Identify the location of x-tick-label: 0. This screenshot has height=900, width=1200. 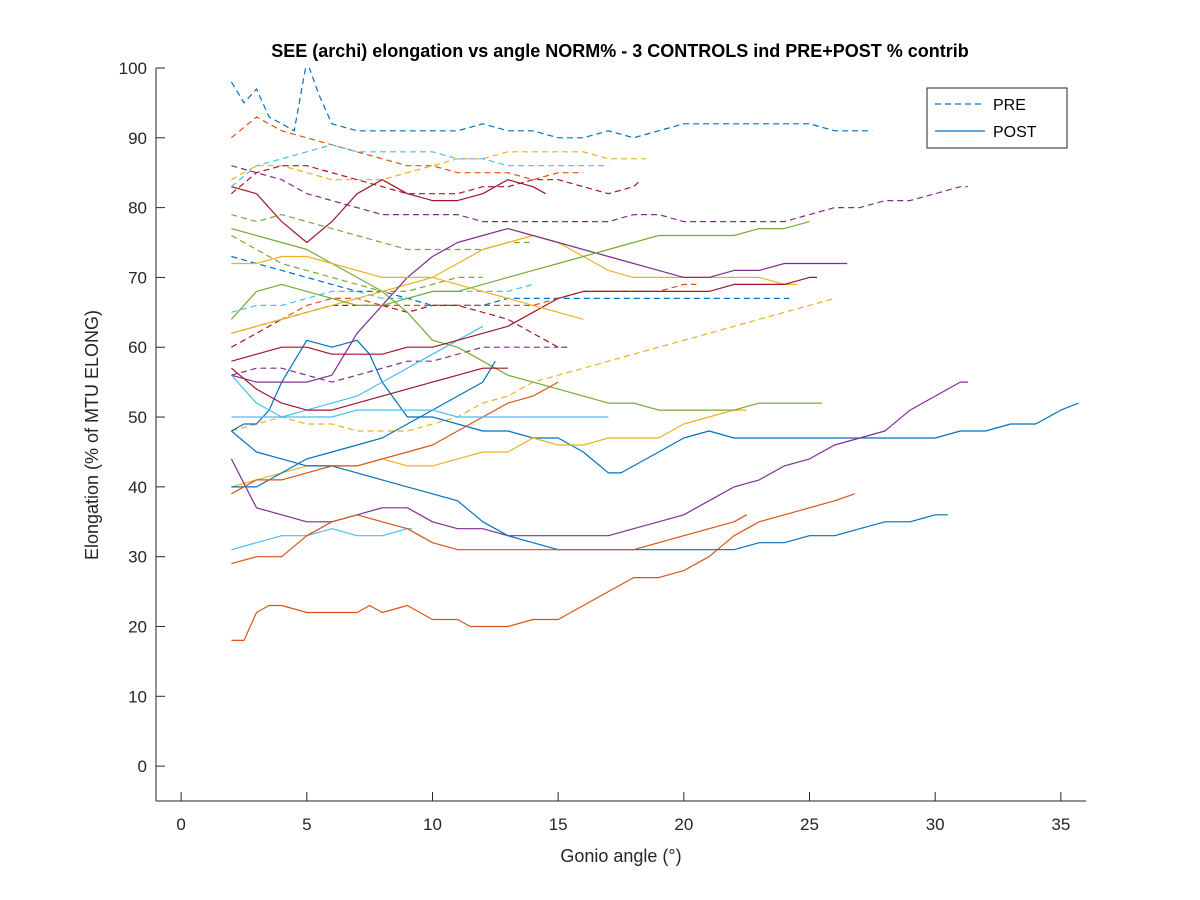
(180, 824).